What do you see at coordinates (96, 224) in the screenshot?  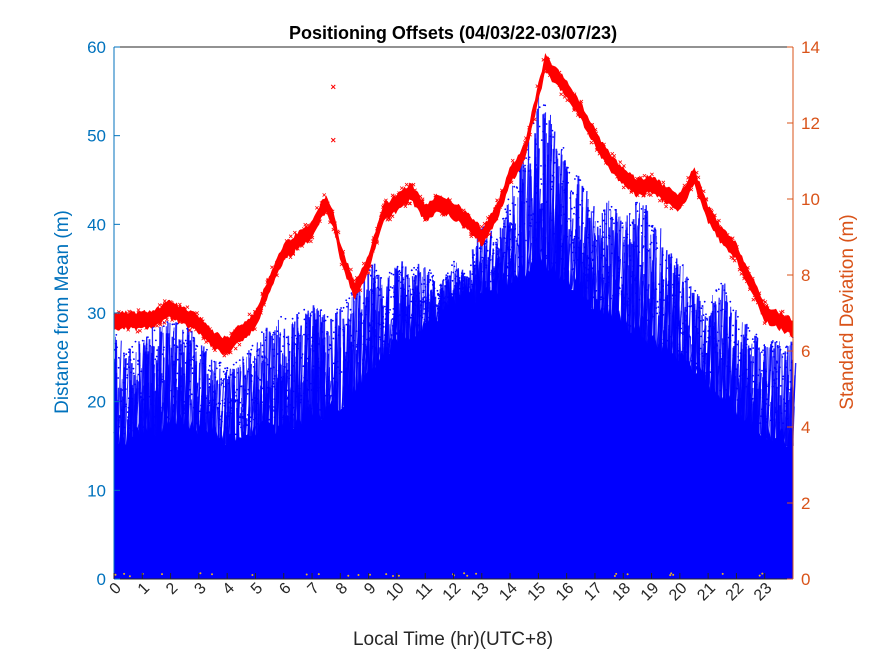 I see `y-left-tick-label: 40` at bounding box center [96, 224].